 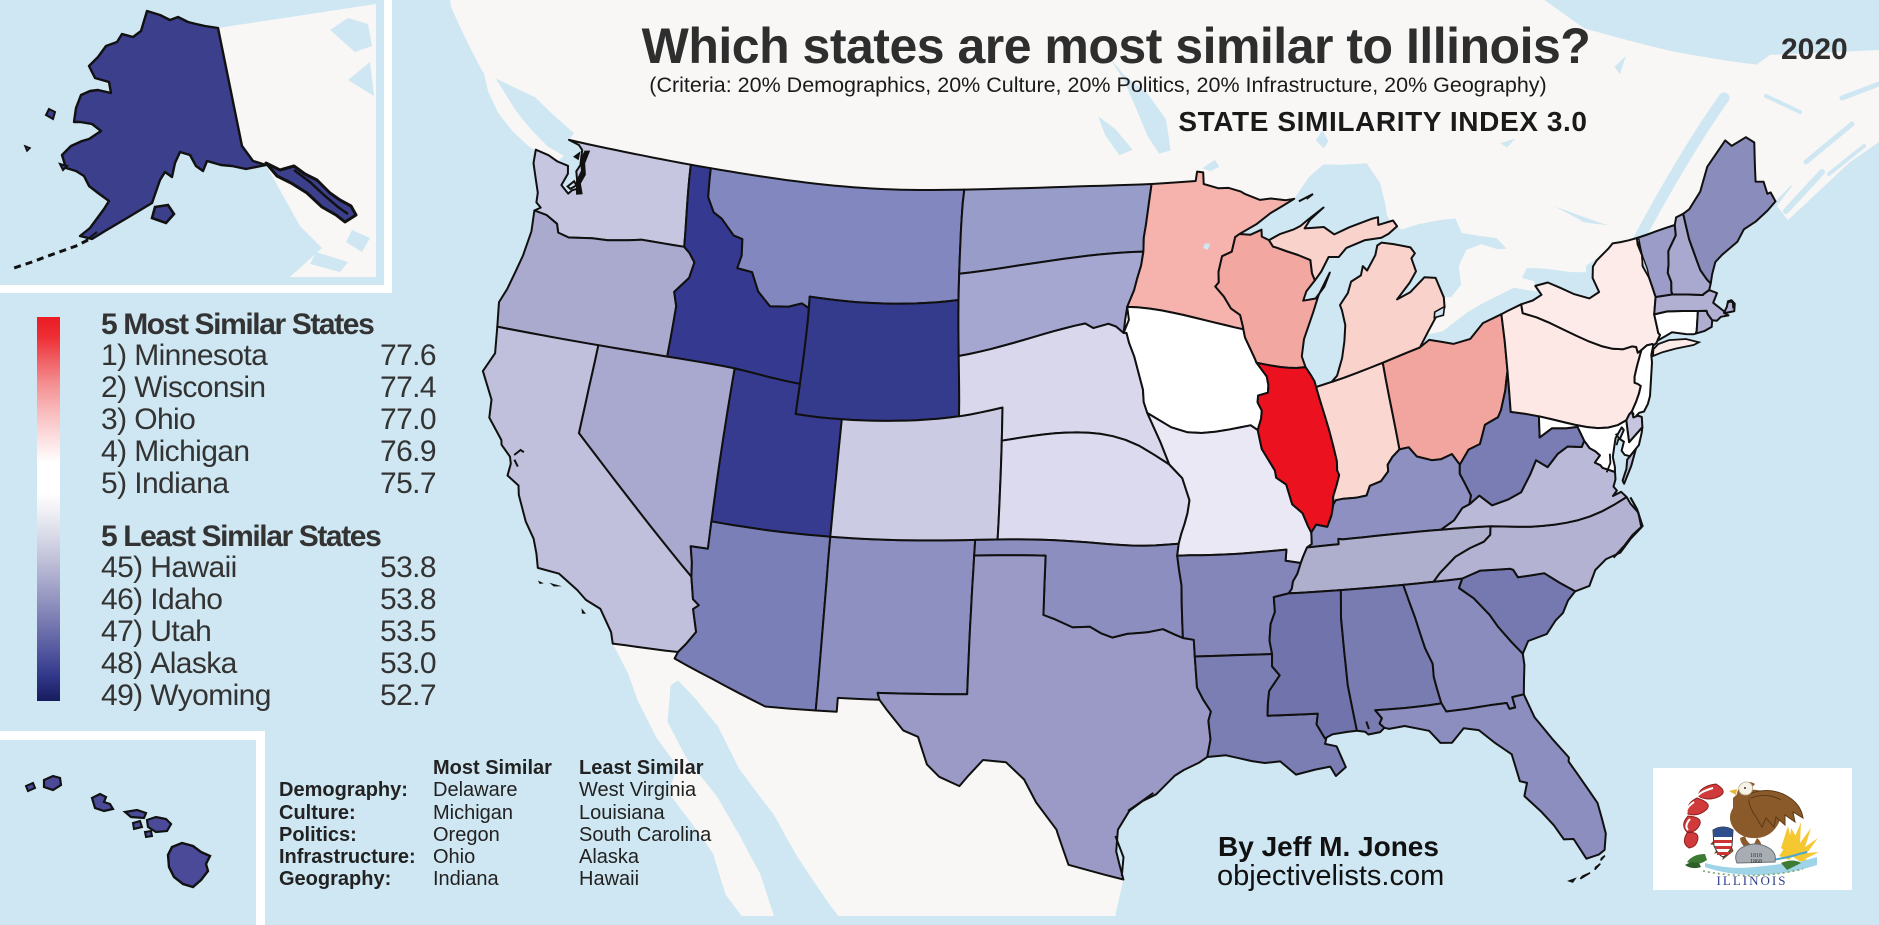 What do you see at coordinates (1756, 862) in the screenshot?
I see `svg-text: 1868` at bounding box center [1756, 862].